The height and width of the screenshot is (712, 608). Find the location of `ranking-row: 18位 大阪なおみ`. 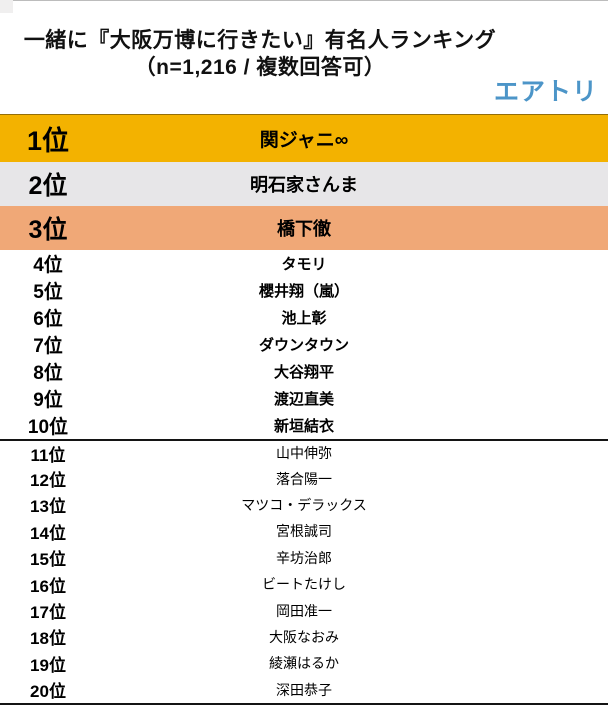

ranking-row: 18位 大阪なおみ is located at coordinates (304, 637).